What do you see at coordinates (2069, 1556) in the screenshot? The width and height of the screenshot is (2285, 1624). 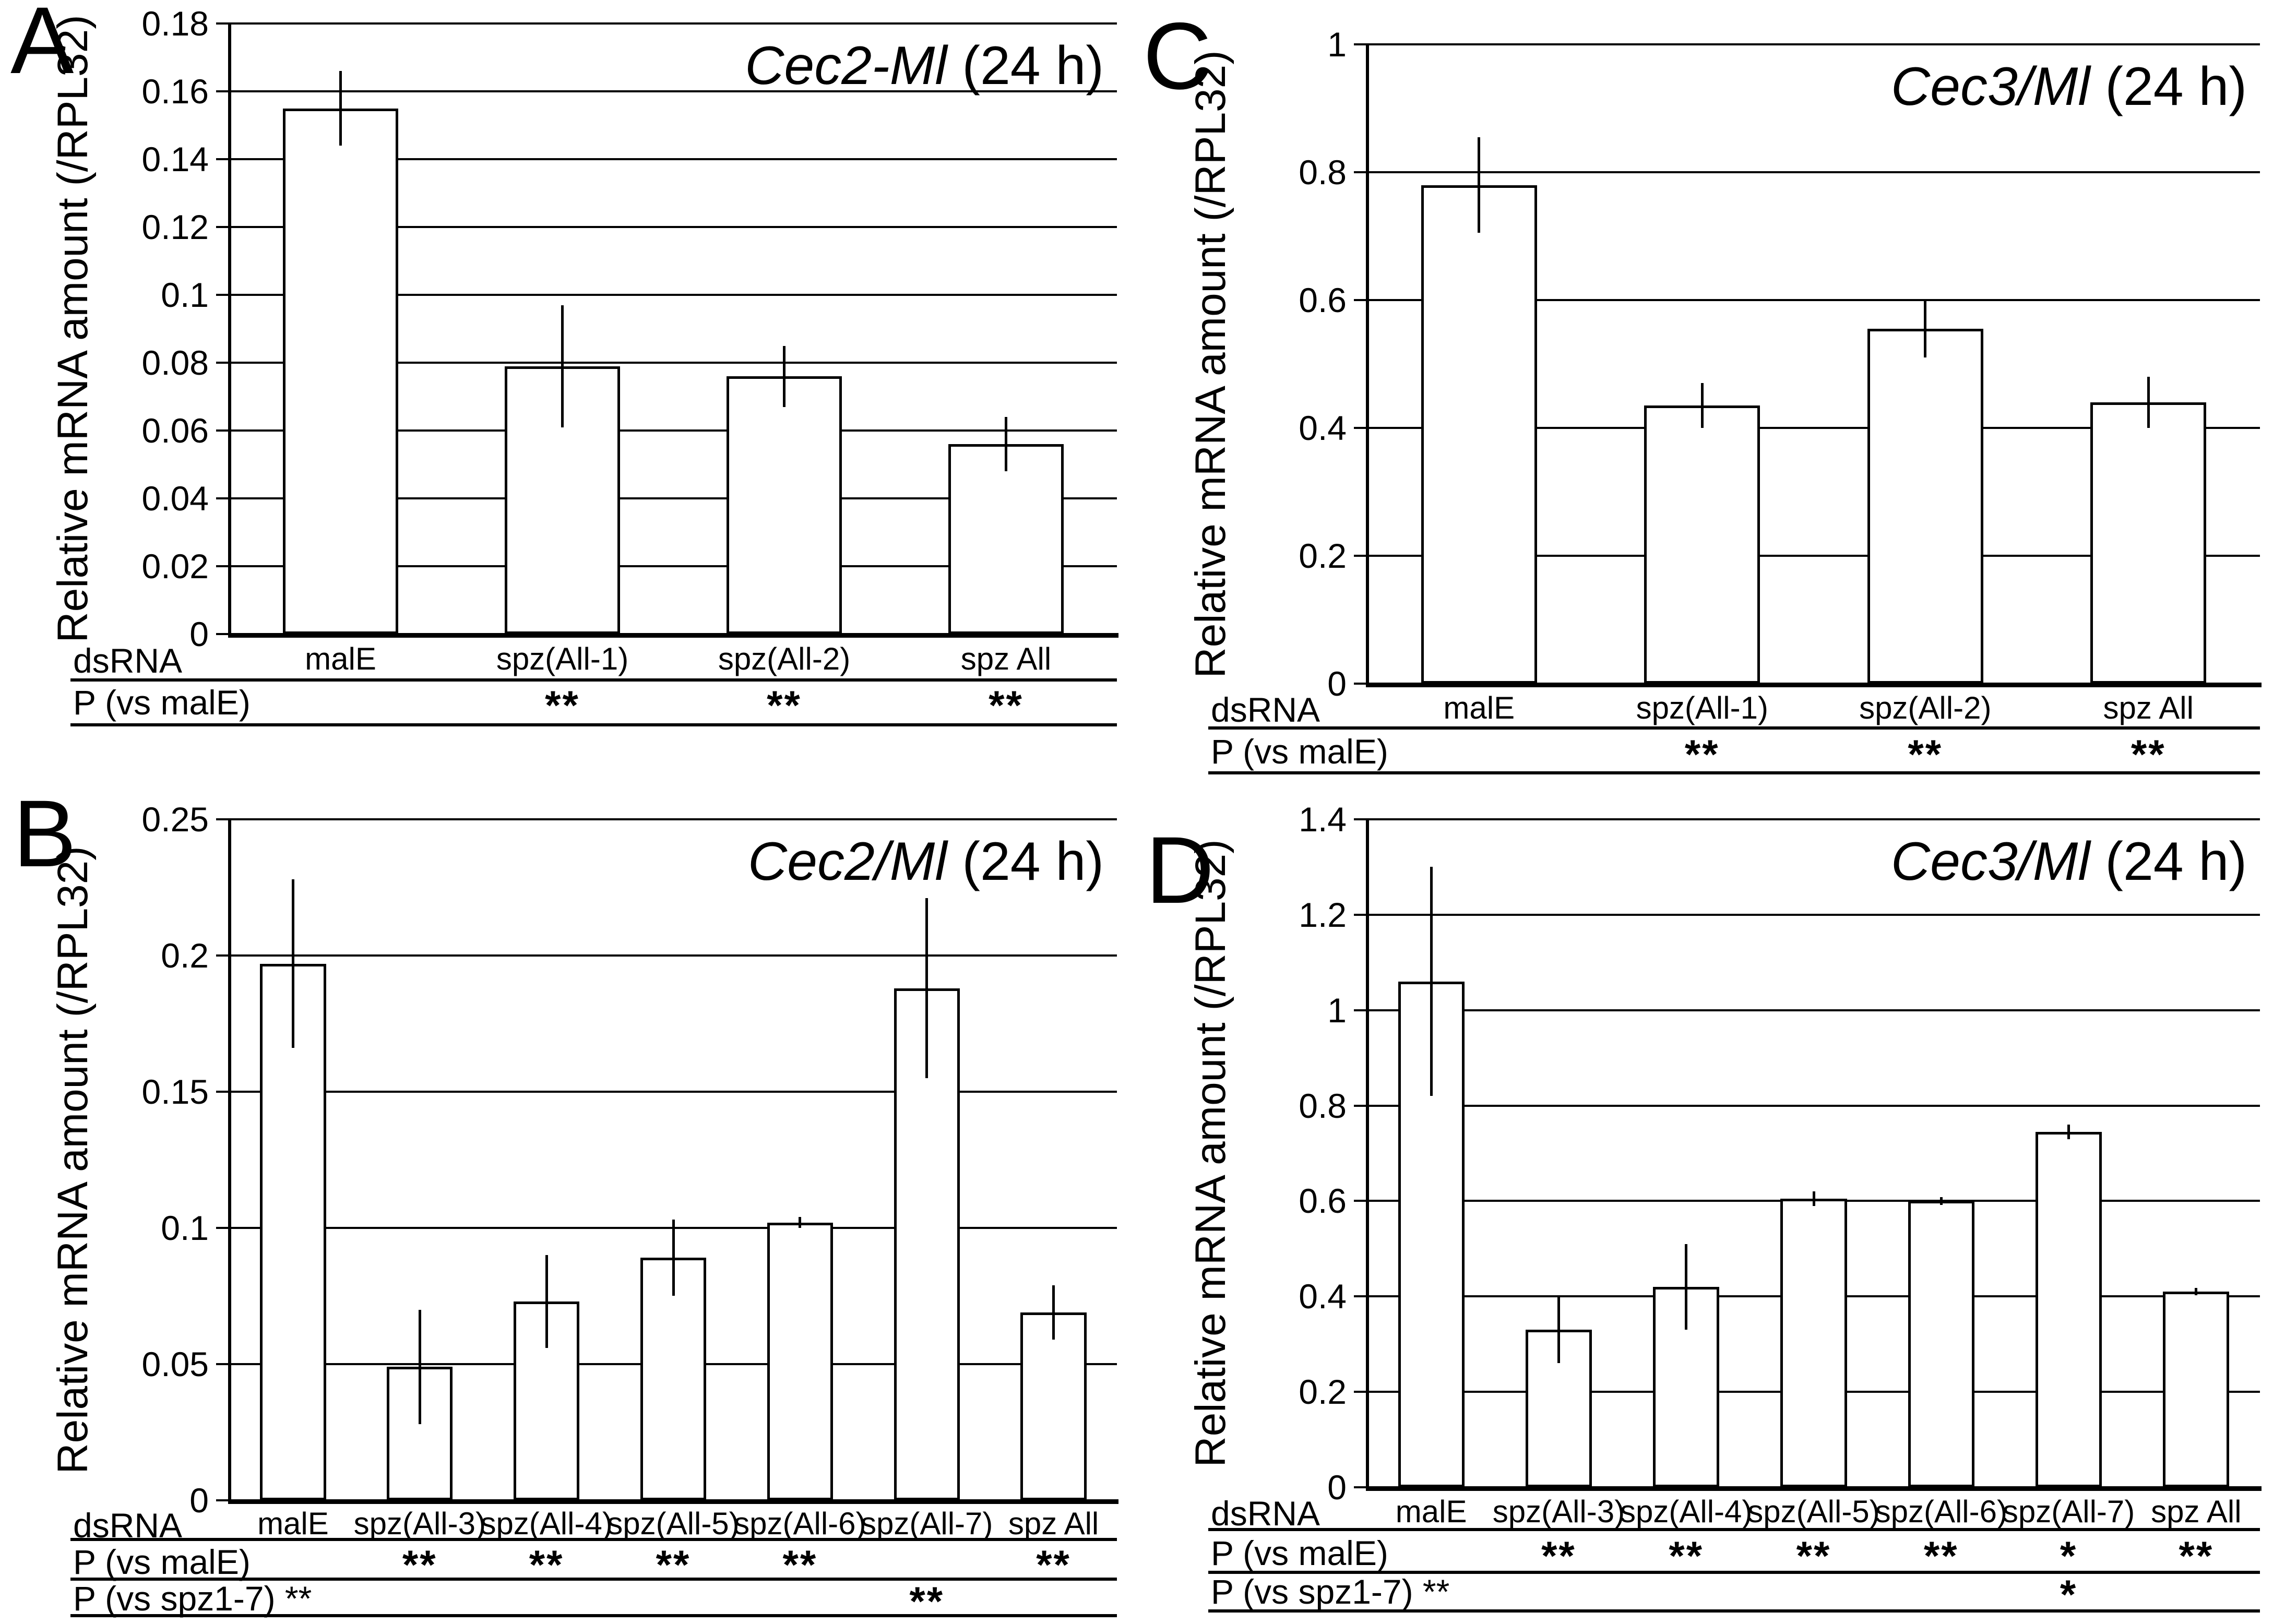 I see `significance-marks: *` at bounding box center [2069, 1556].